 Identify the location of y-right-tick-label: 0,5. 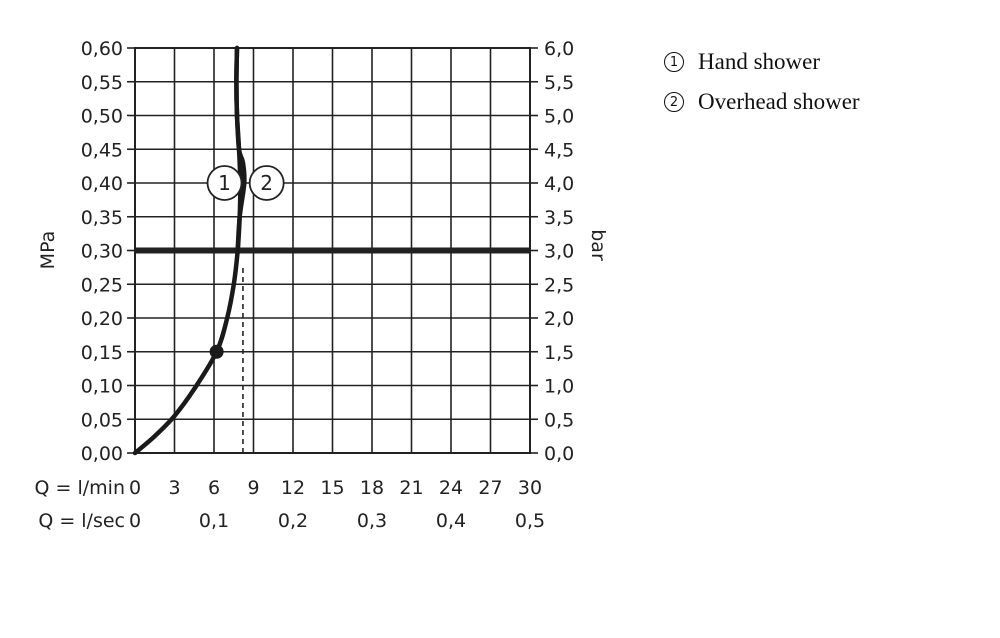
(559, 420).